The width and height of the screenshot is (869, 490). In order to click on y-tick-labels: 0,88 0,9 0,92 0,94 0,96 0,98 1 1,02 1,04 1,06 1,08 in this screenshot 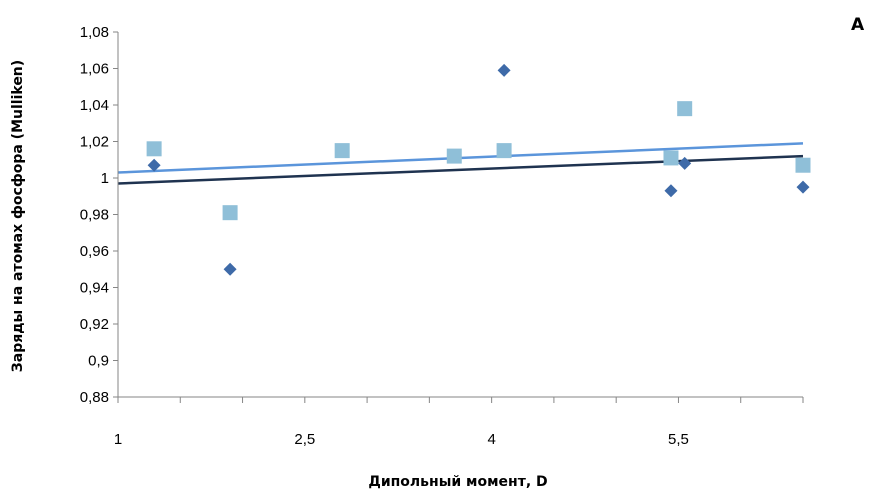, I will do `click(94, 215)`.